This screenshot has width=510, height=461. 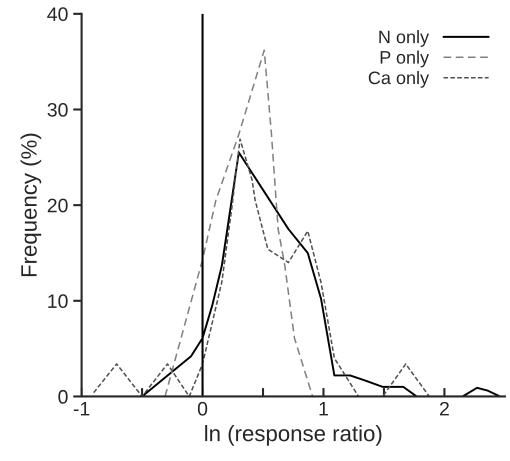 What do you see at coordinates (203, 409) in the screenshot?
I see `x-tick-label: 0` at bounding box center [203, 409].